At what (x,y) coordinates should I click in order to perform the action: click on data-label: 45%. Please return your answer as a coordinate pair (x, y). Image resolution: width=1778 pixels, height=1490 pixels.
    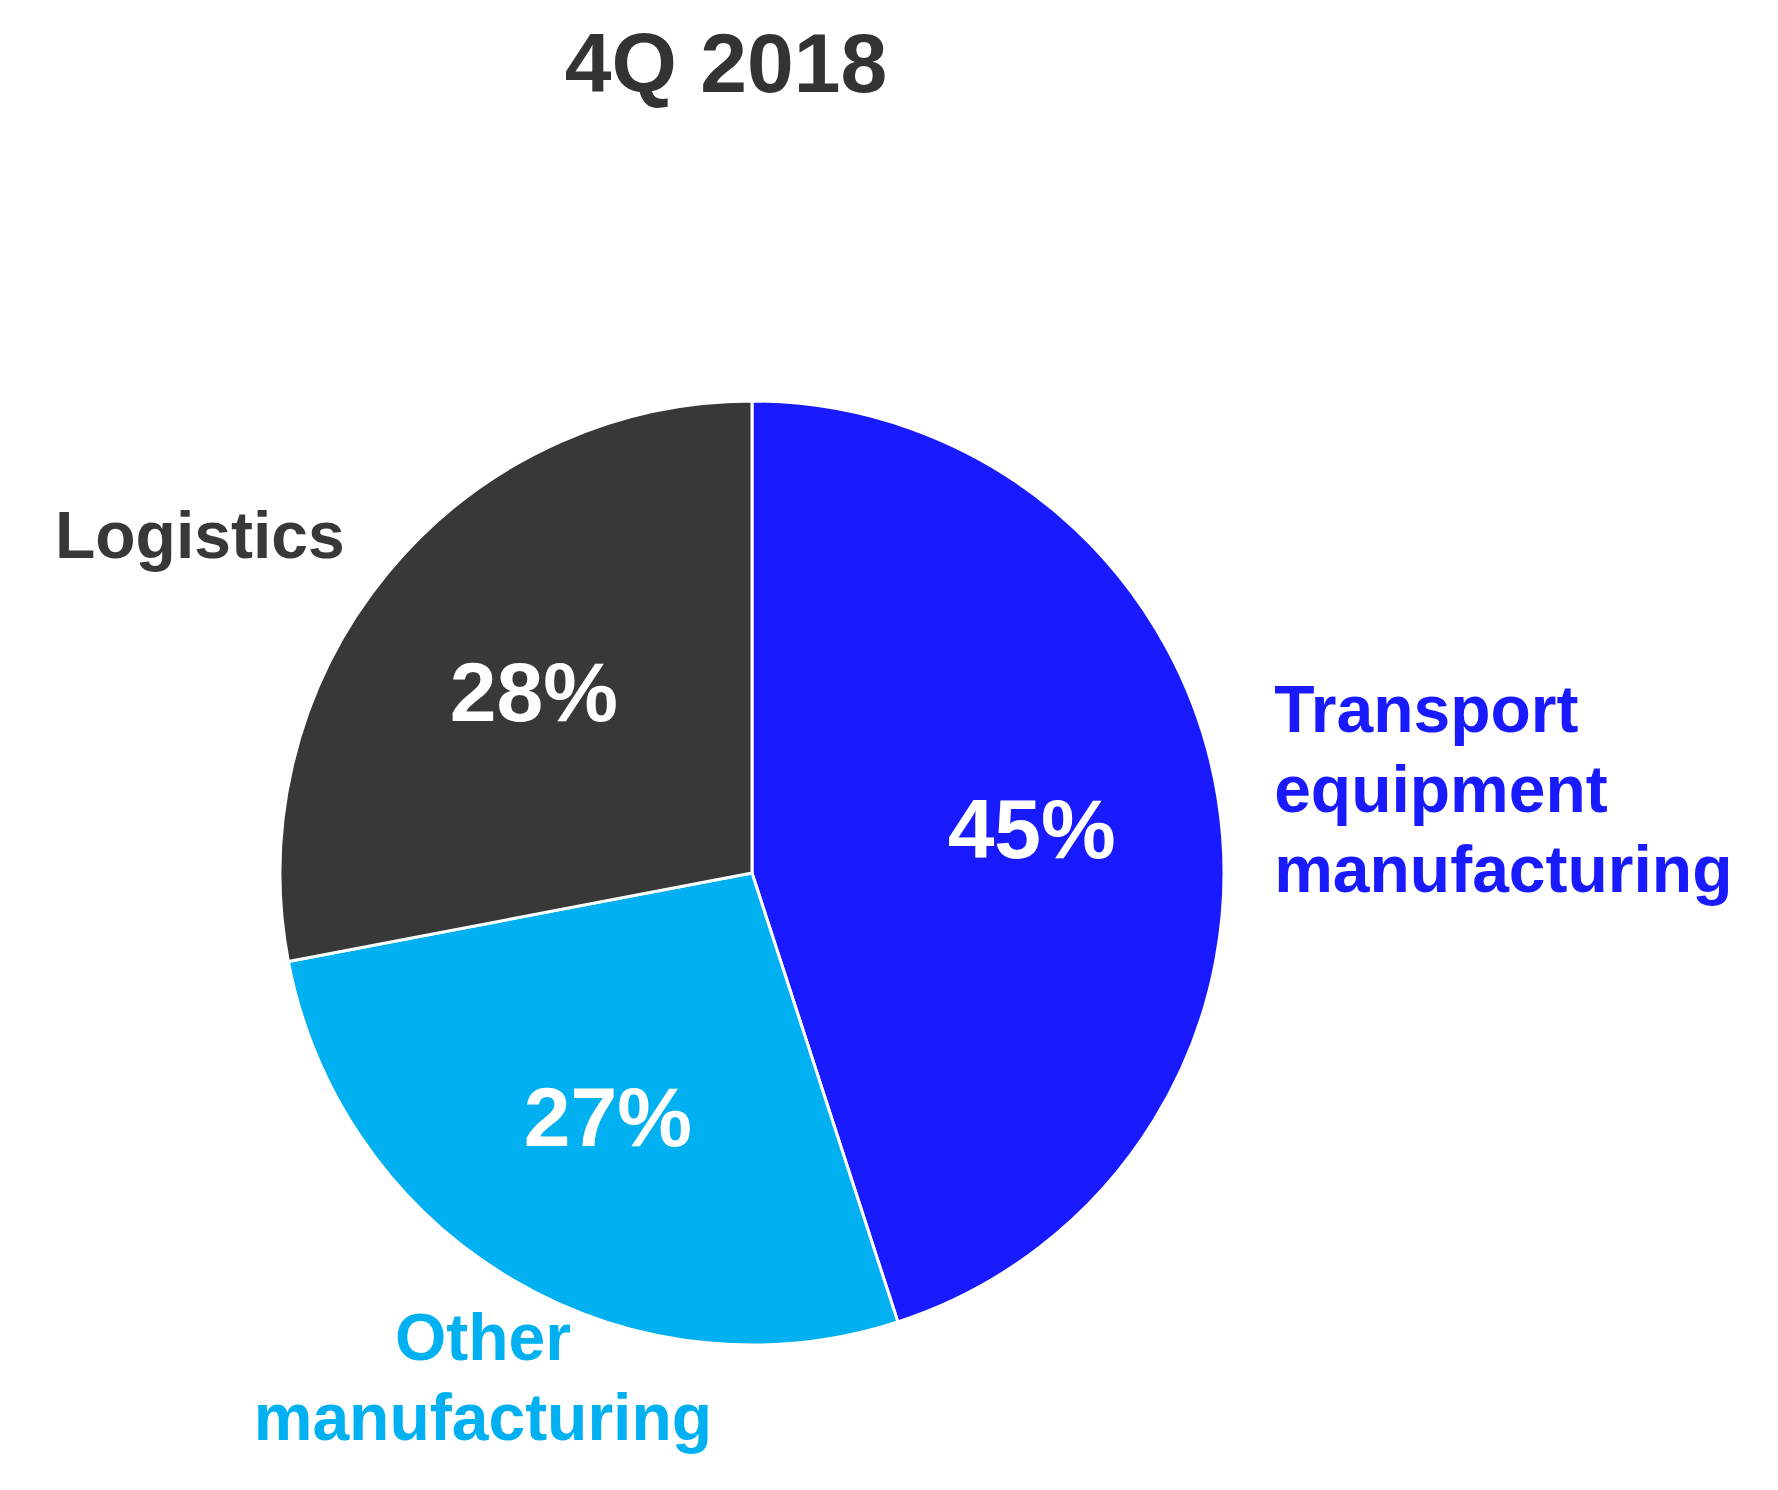
    Looking at the image, I should click on (1031, 828).